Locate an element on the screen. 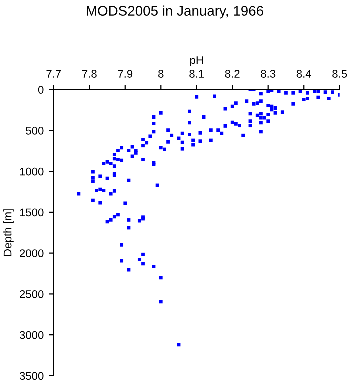 The image size is (350, 384). y-tick-label: 2500 is located at coordinates (32, 294).